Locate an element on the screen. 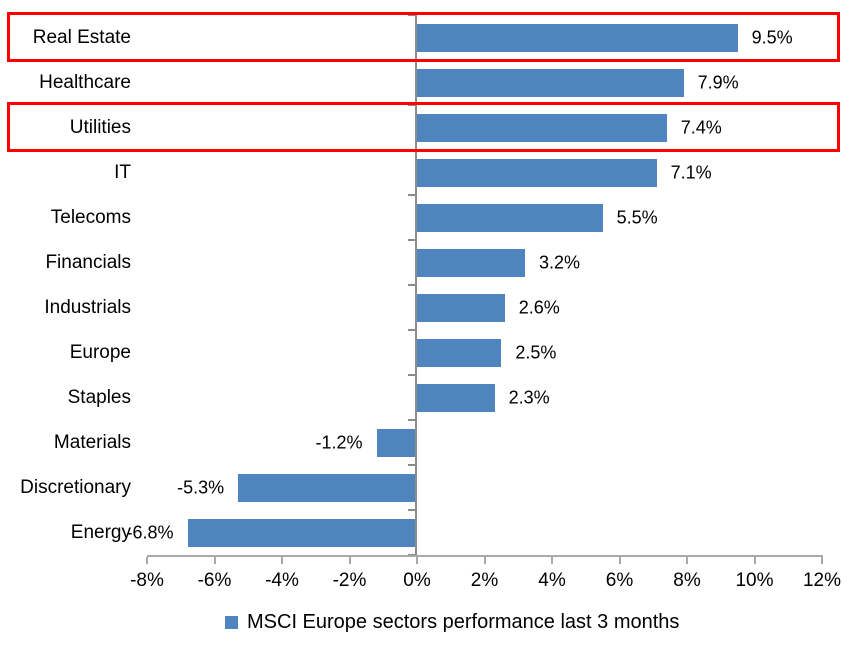 The width and height of the screenshot is (852, 651). bar-financials is located at coordinates (471, 262).